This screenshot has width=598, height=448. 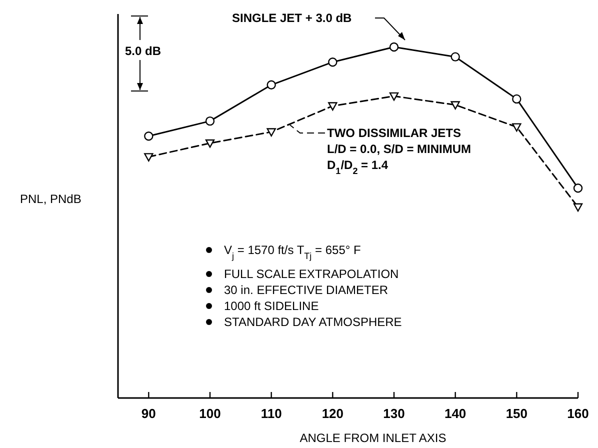 I want to click on x-tick-label: 90, so click(x=148, y=413).